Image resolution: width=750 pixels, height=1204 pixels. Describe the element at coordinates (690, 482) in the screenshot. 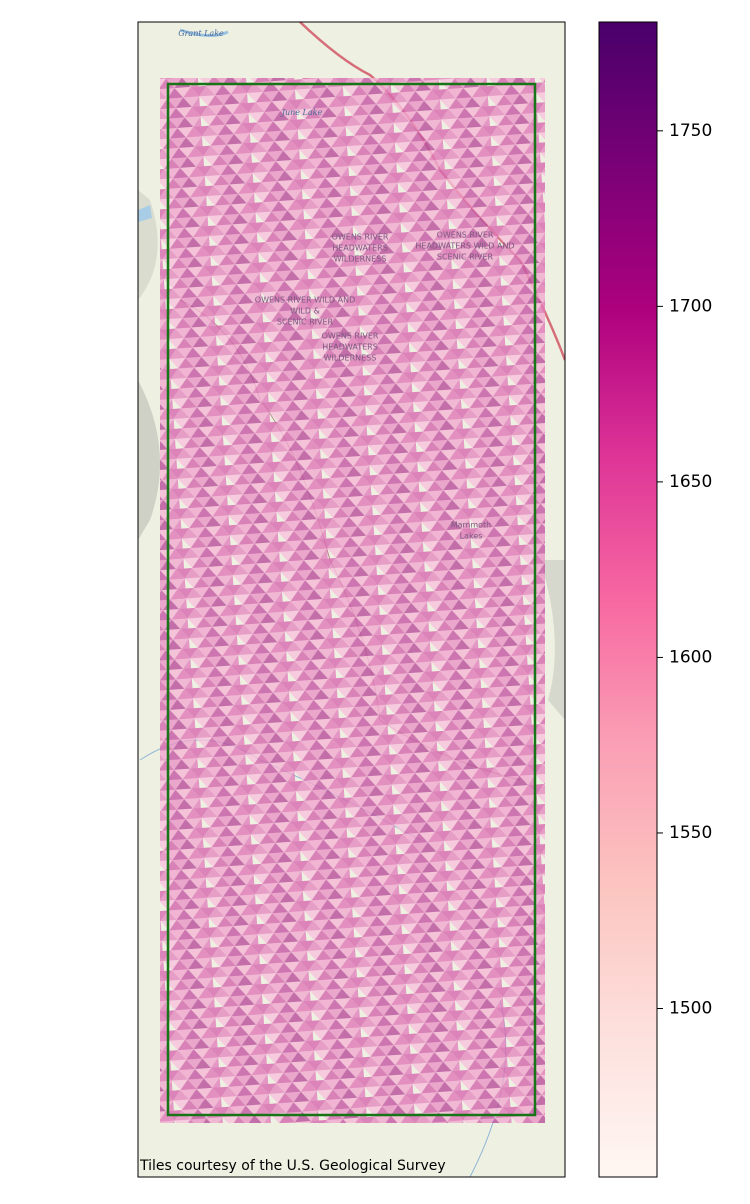

I see `colorbar-tick-label: 1650` at that location.